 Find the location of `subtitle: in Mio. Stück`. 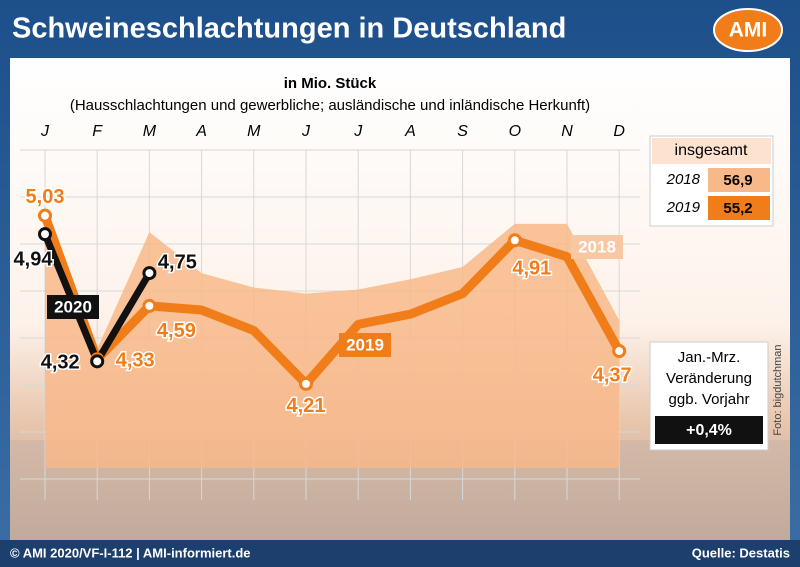

subtitle: in Mio. Stück is located at coordinates (330, 83).